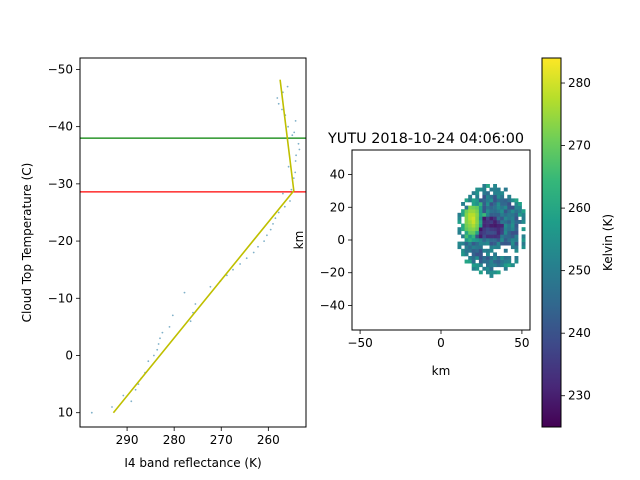  What do you see at coordinates (69, 355) in the screenshot?
I see `y-tick-label: 0` at bounding box center [69, 355].